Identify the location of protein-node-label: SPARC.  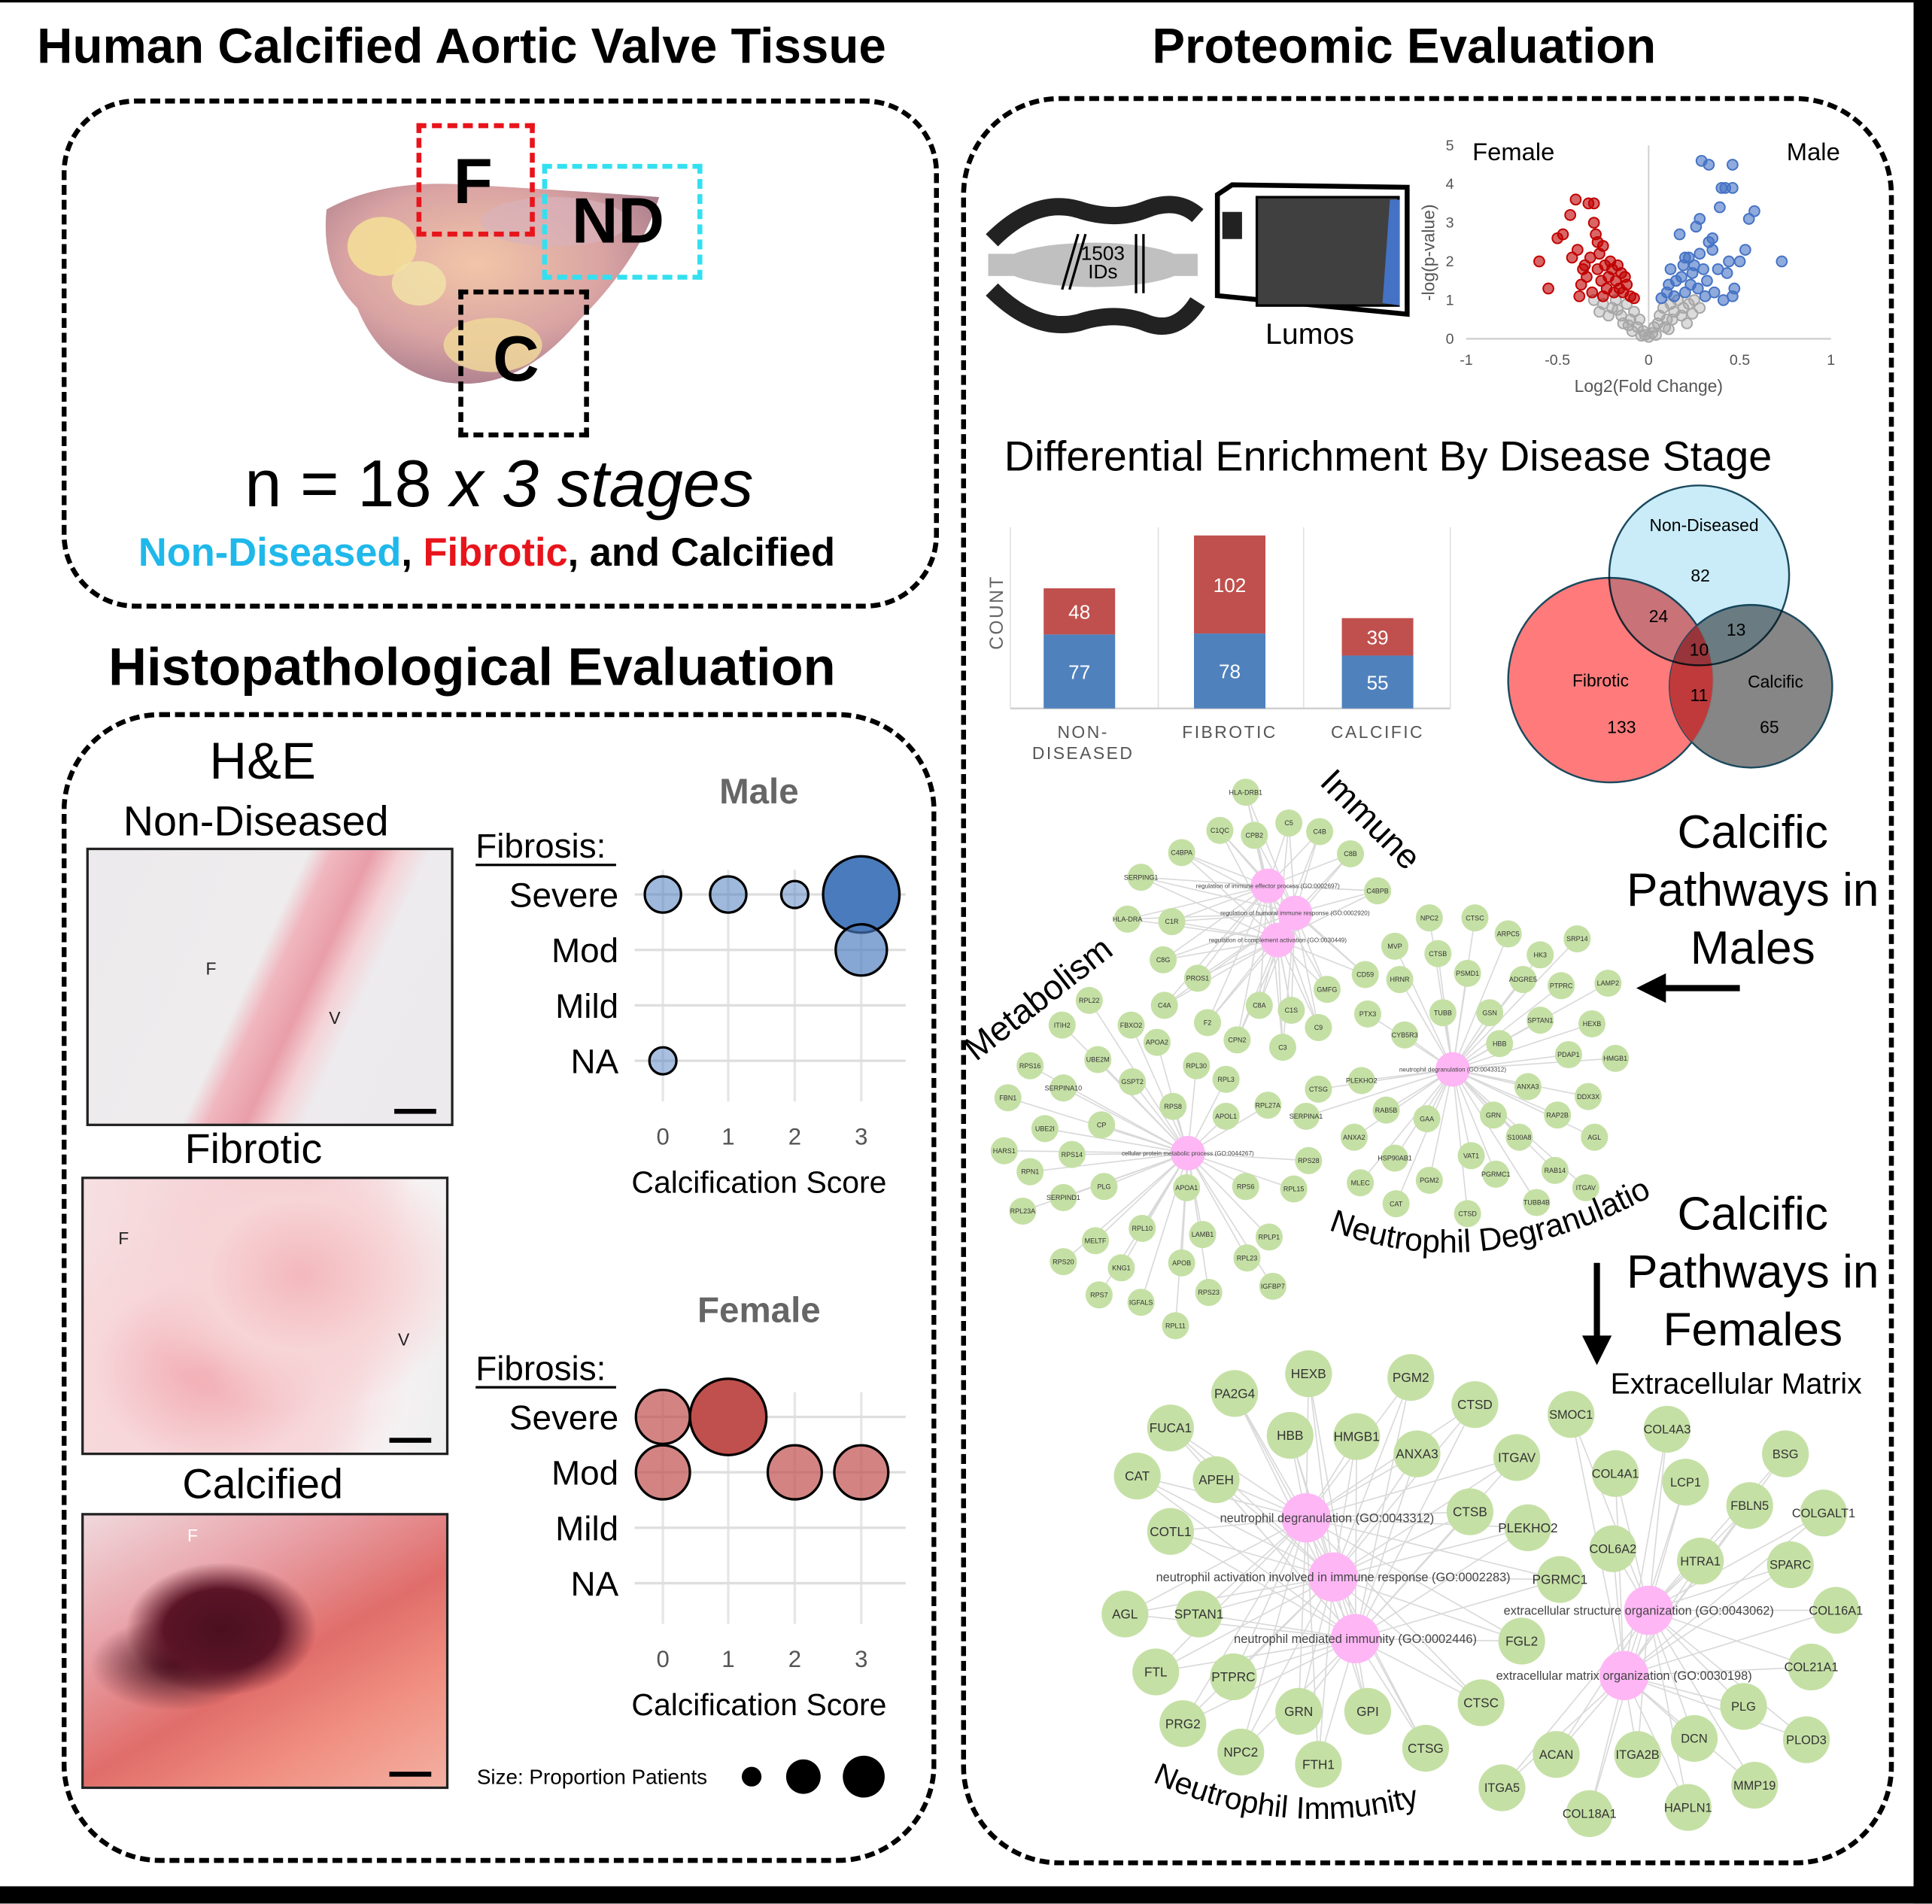
(1790, 1565).